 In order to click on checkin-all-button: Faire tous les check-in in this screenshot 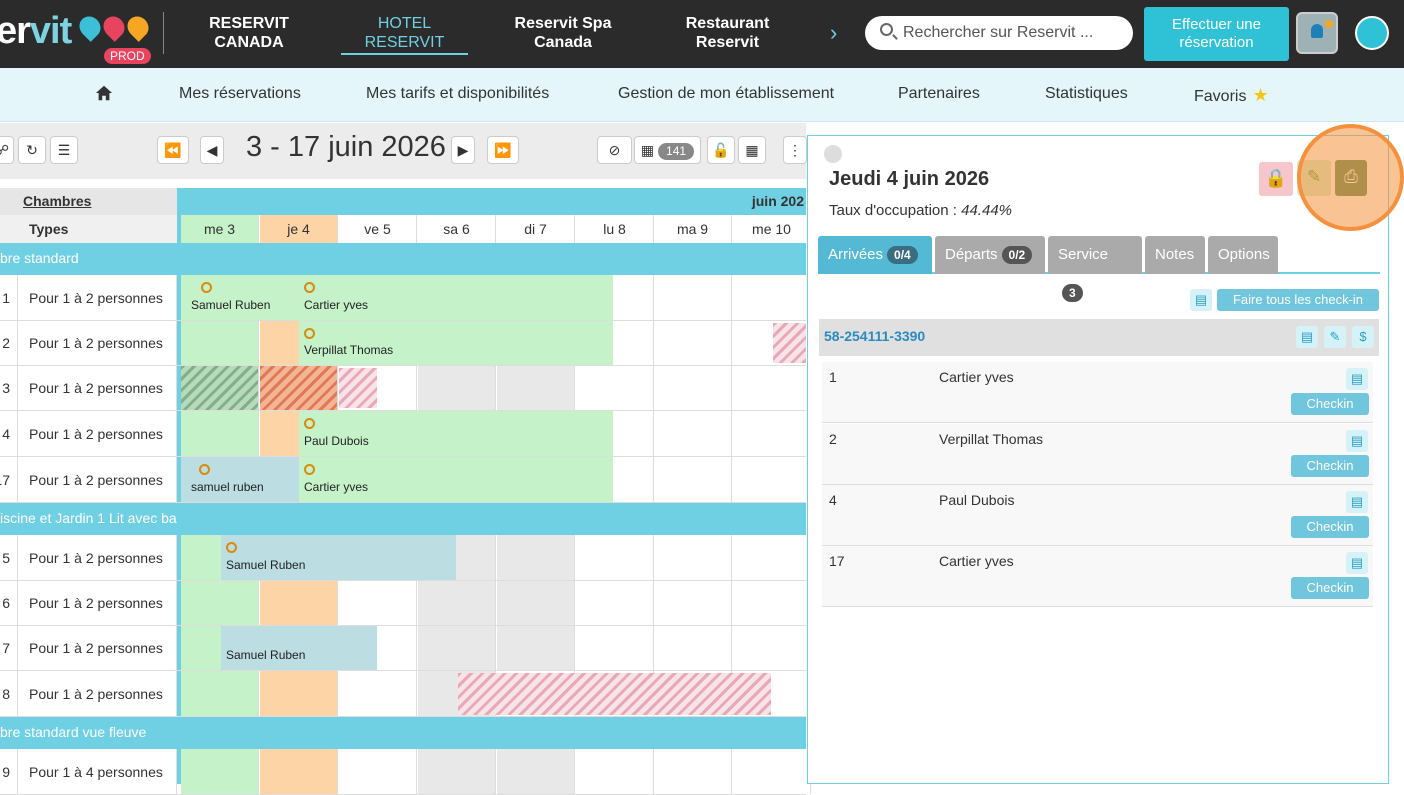, I will do `click(1298, 300)`.